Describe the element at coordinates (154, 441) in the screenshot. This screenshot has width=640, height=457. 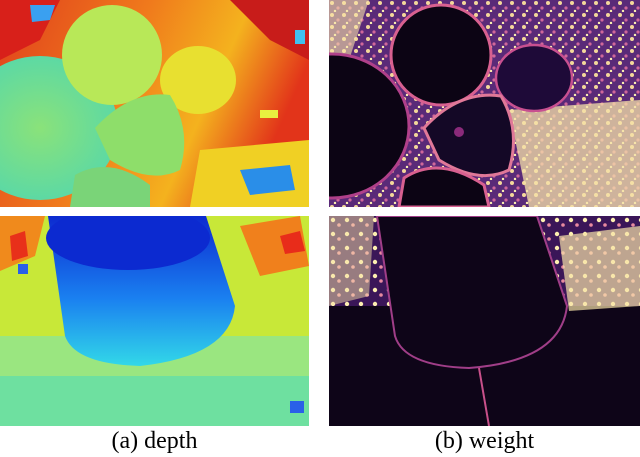
I see `caption-depth: (a) depth` at that location.